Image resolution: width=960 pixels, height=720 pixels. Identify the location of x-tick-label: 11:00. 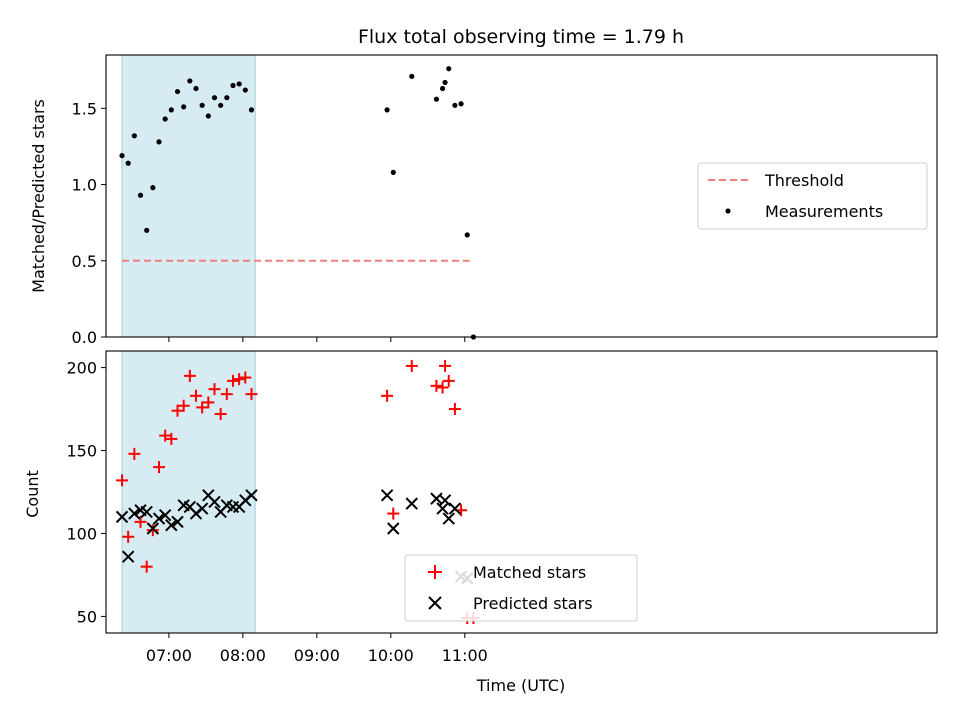
(465, 655).